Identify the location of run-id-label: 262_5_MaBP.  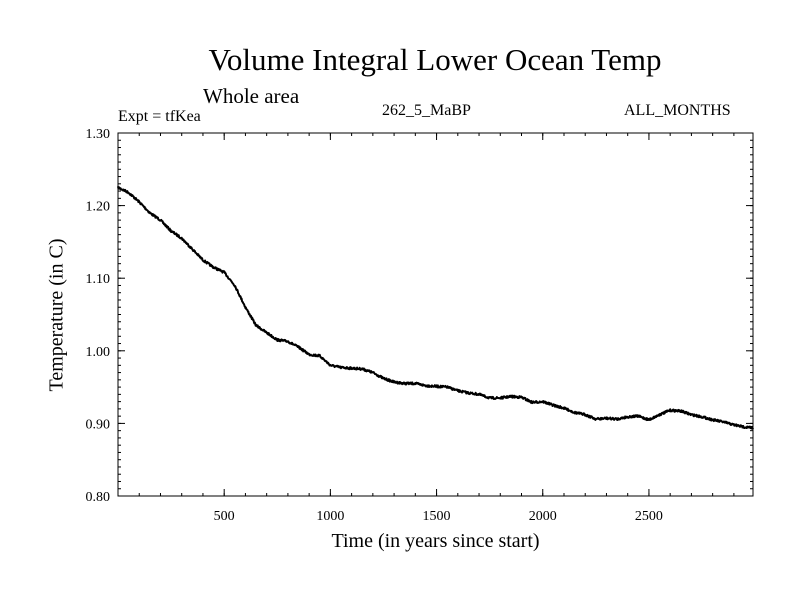
(426, 110).